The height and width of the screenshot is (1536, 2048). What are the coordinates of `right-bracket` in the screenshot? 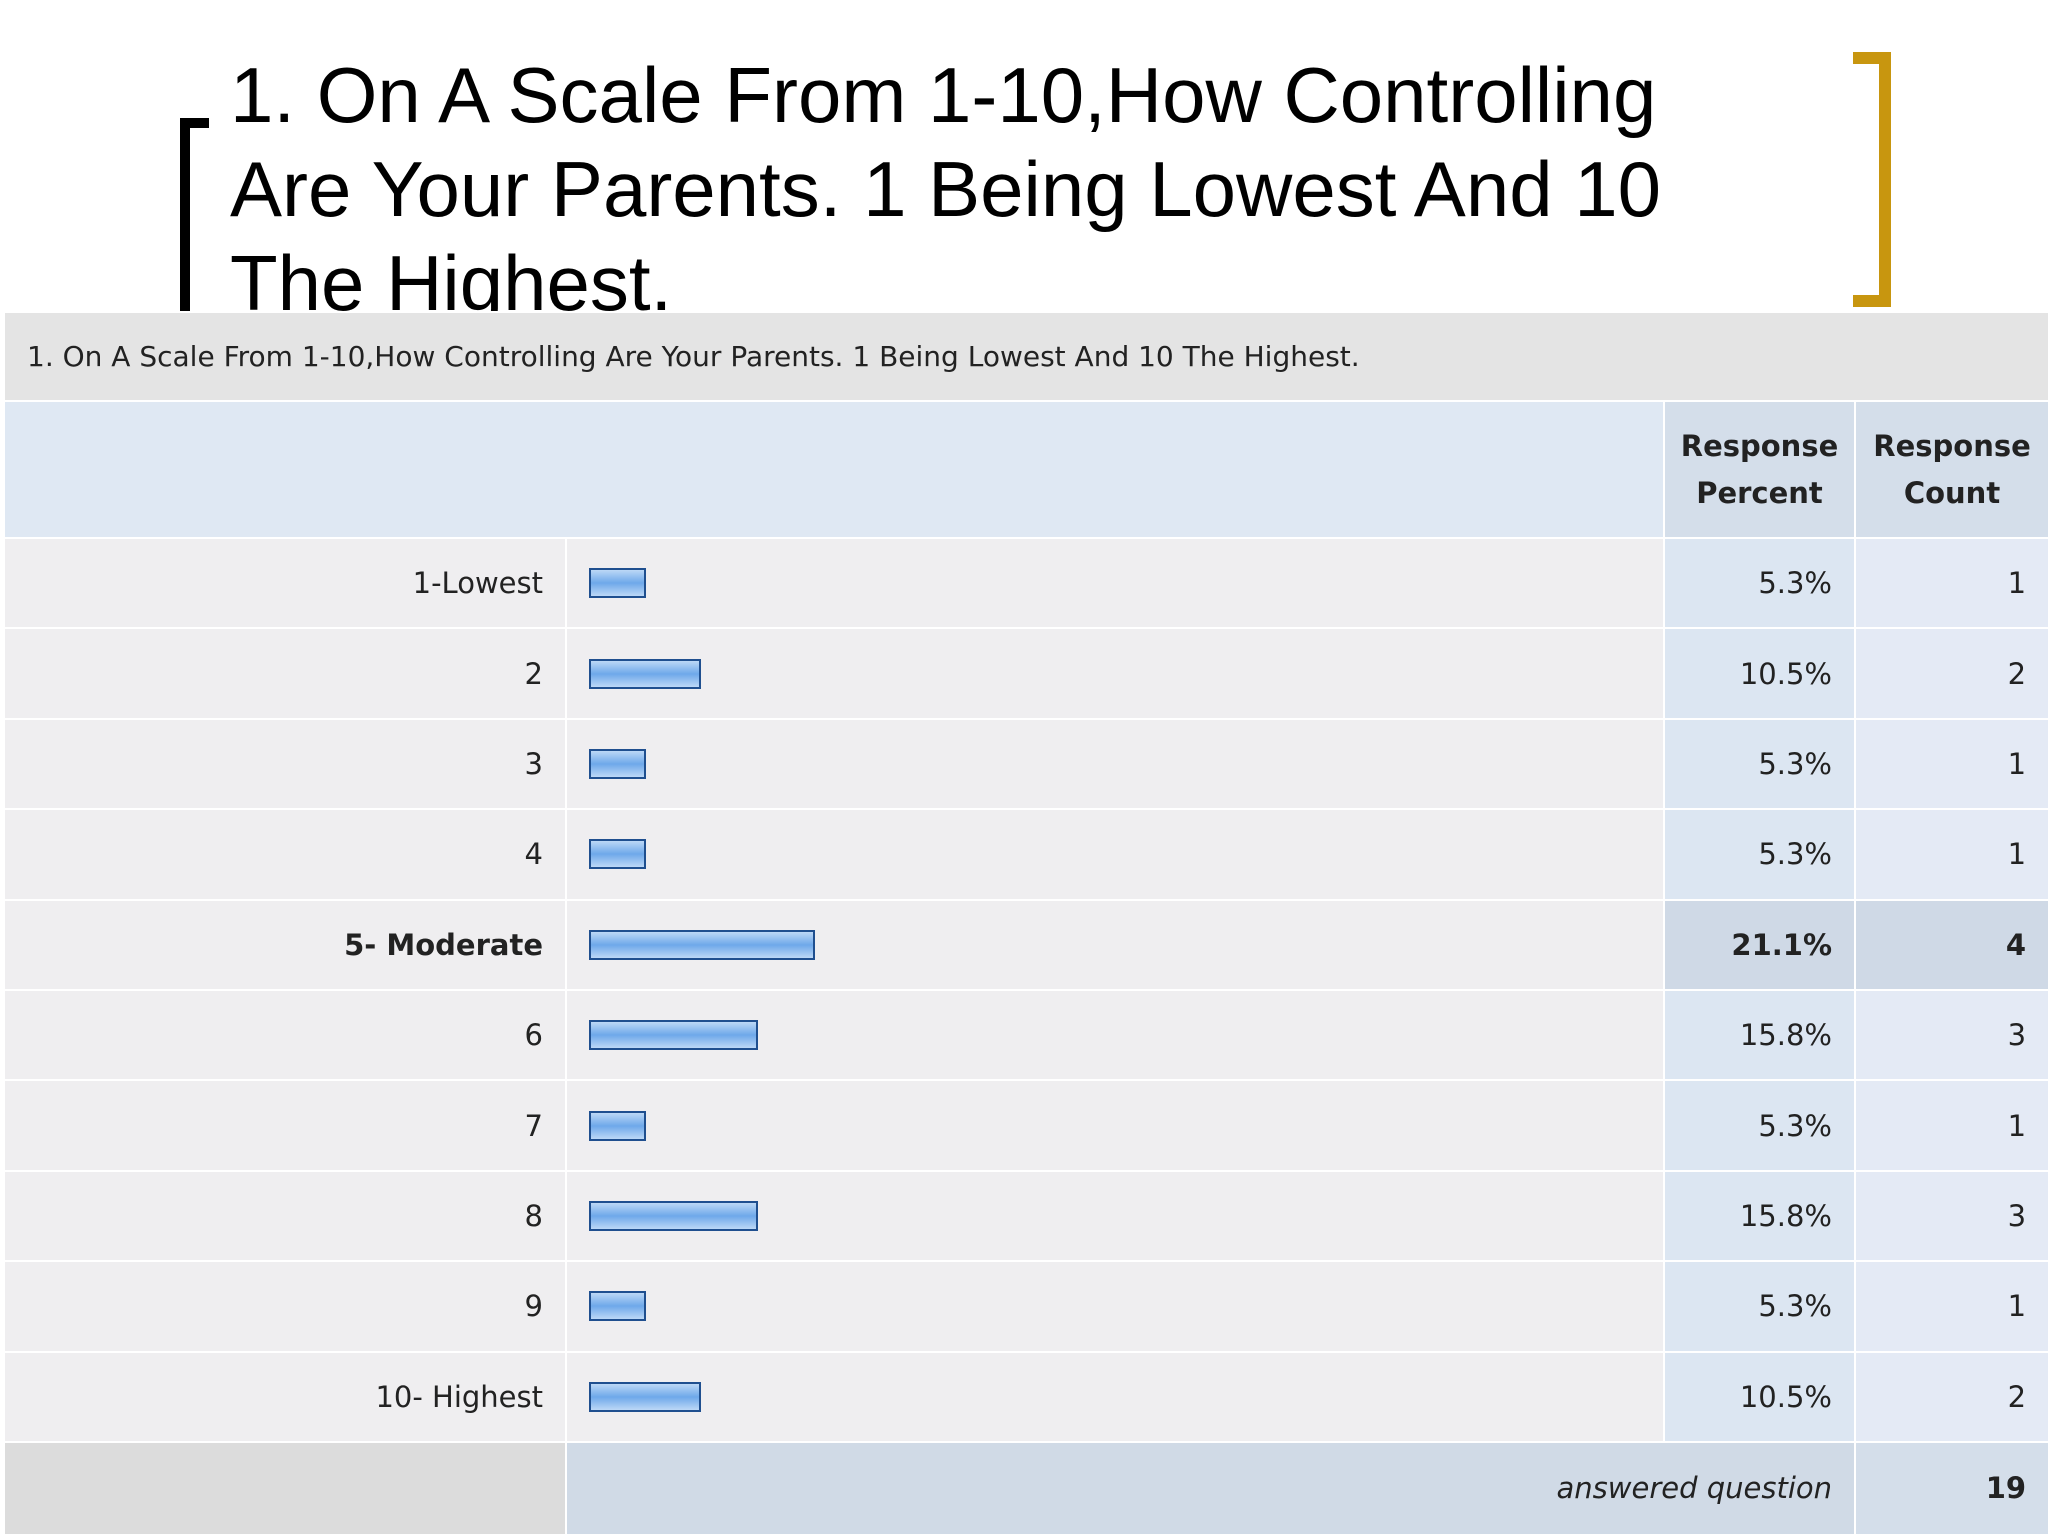 It's located at (1872, 179).